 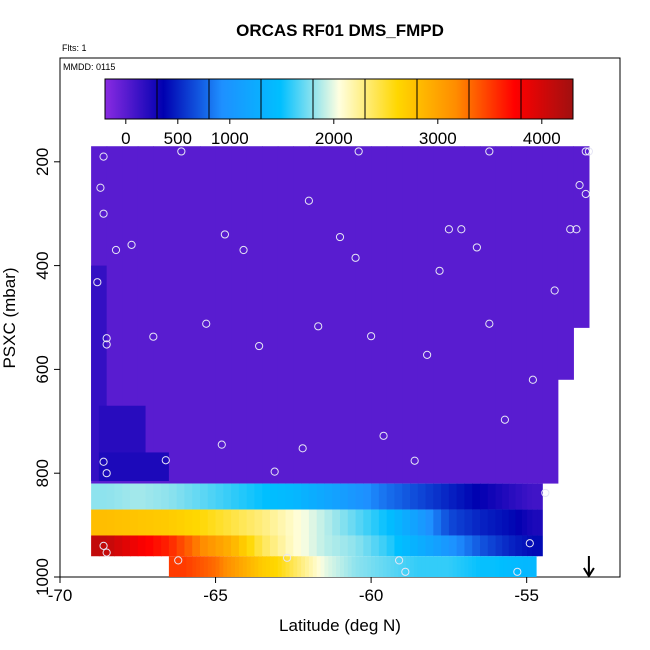 What do you see at coordinates (42, 265) in the screenshot?
I see `y-tick-label: 400` at bounding box center [42, 265].